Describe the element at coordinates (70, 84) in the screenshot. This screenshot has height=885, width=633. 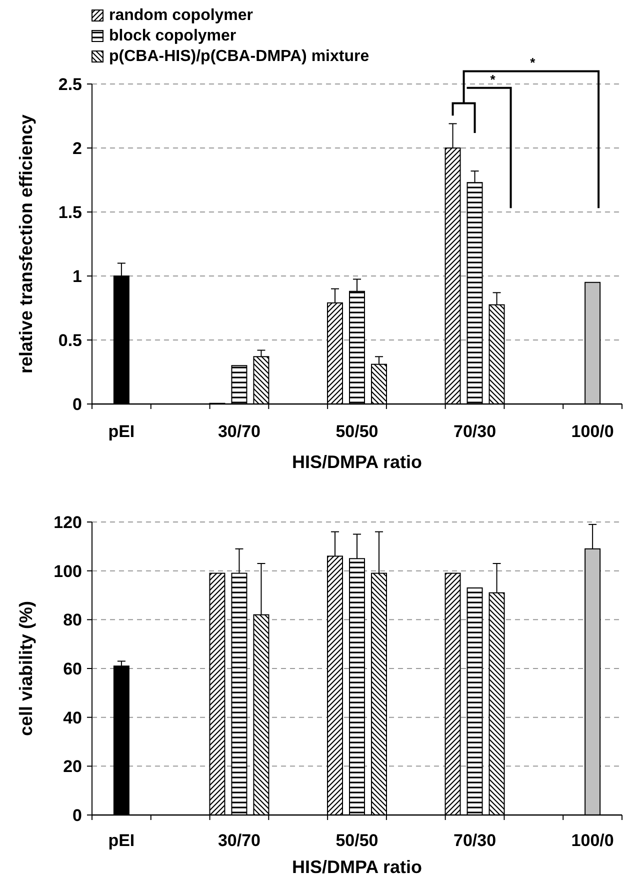
I see `y-tick-label: 2.5` at that location.